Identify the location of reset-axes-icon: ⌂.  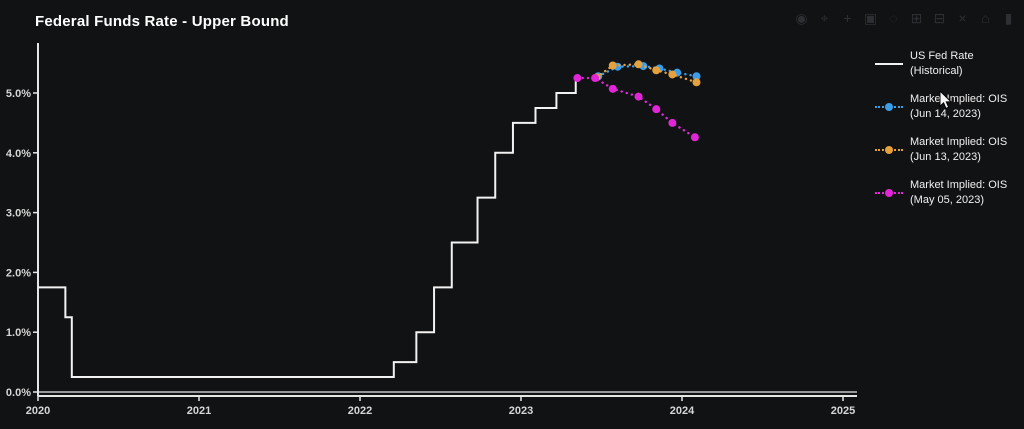
(985, 18).